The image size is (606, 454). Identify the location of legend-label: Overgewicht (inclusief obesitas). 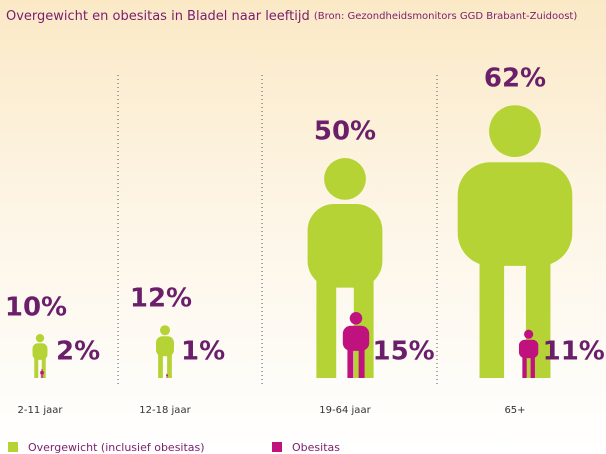
(116, 447).